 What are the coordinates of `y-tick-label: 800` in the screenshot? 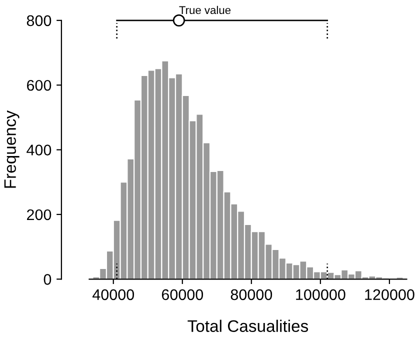 It's located at (39, 20).